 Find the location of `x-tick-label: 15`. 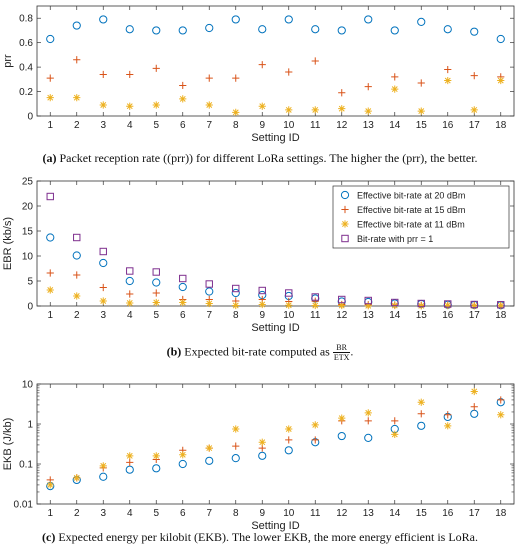

x-tick-label: 15 is located at coordinates (422, 513).